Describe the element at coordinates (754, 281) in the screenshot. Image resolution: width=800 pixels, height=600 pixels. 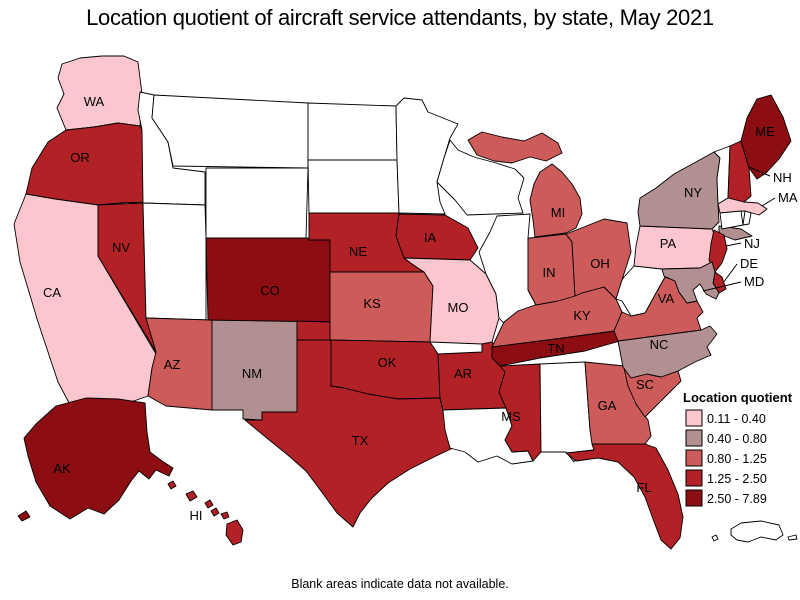
I see `state-label-md: MD` at that location.